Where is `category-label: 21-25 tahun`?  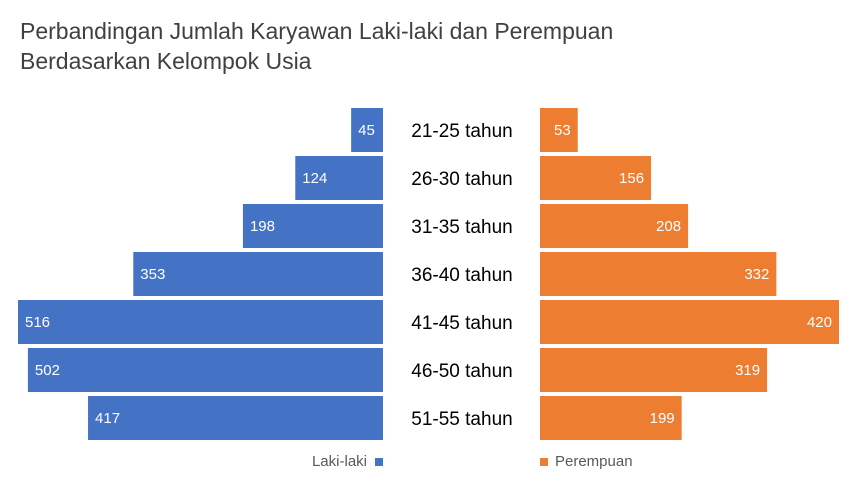 category-label: 21-25 tahun is located at coordinates (461, 131).